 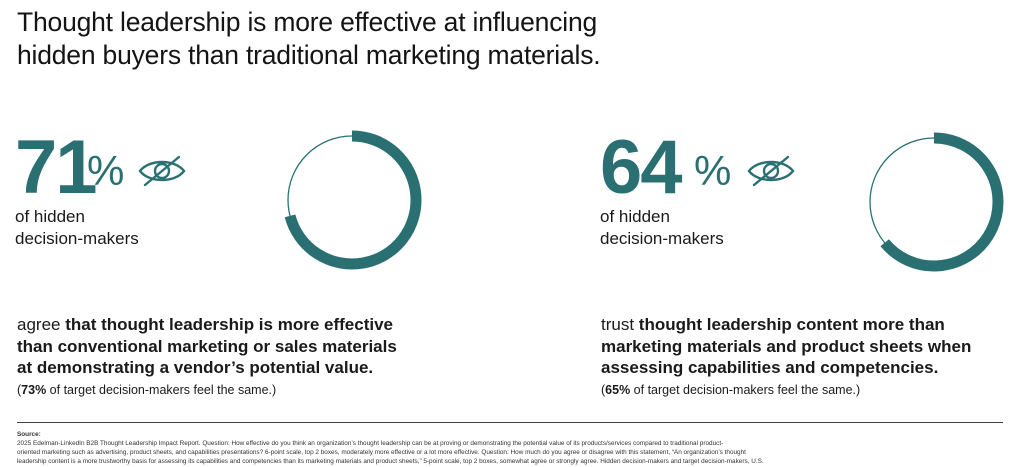 What do you see at coordinates (19, 390) in the screenshot?
I see `stat-left-note-open: (` at bounding box center [19, 390].